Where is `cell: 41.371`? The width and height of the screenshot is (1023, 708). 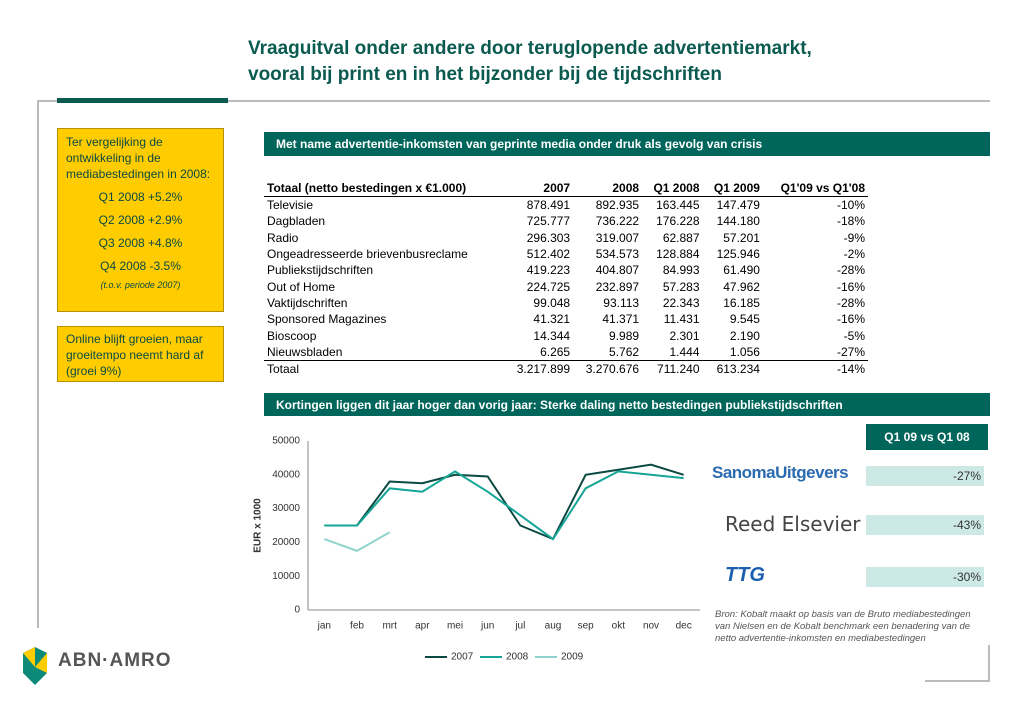
cell: 41.371 is located at coordinates (621, 319).